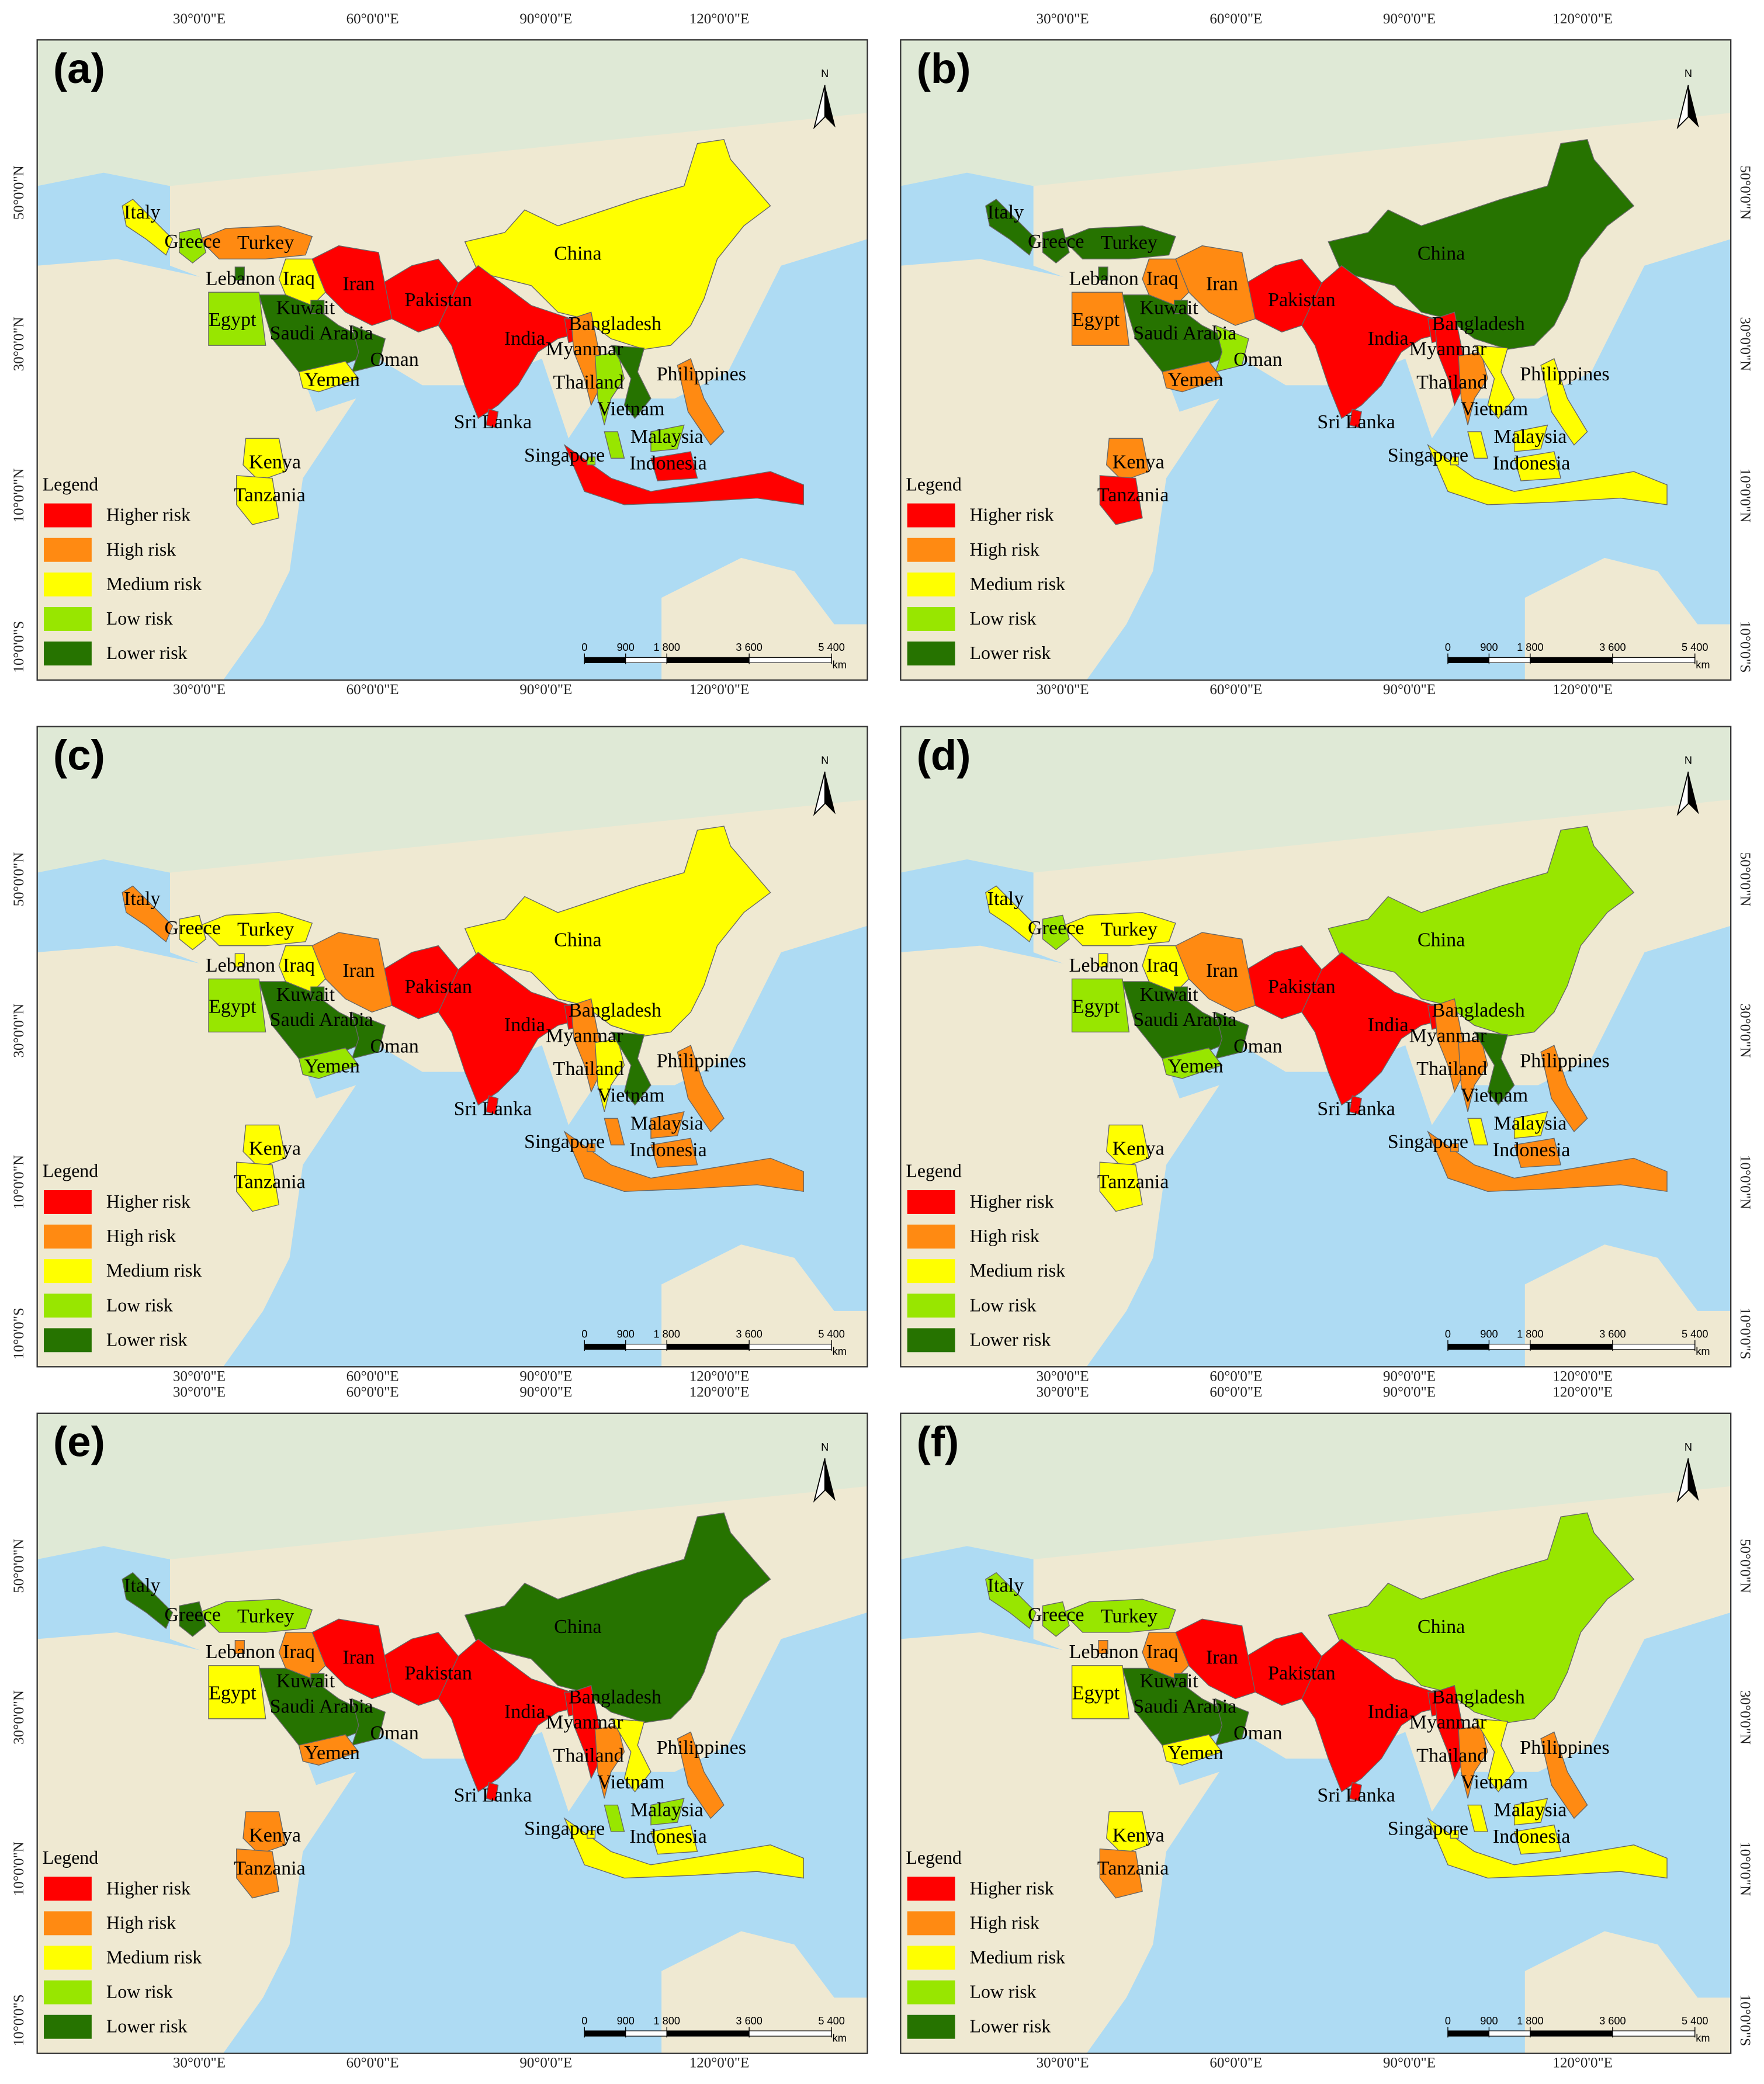  I want to click on country-label: Kenya, so click(1139, 1149).